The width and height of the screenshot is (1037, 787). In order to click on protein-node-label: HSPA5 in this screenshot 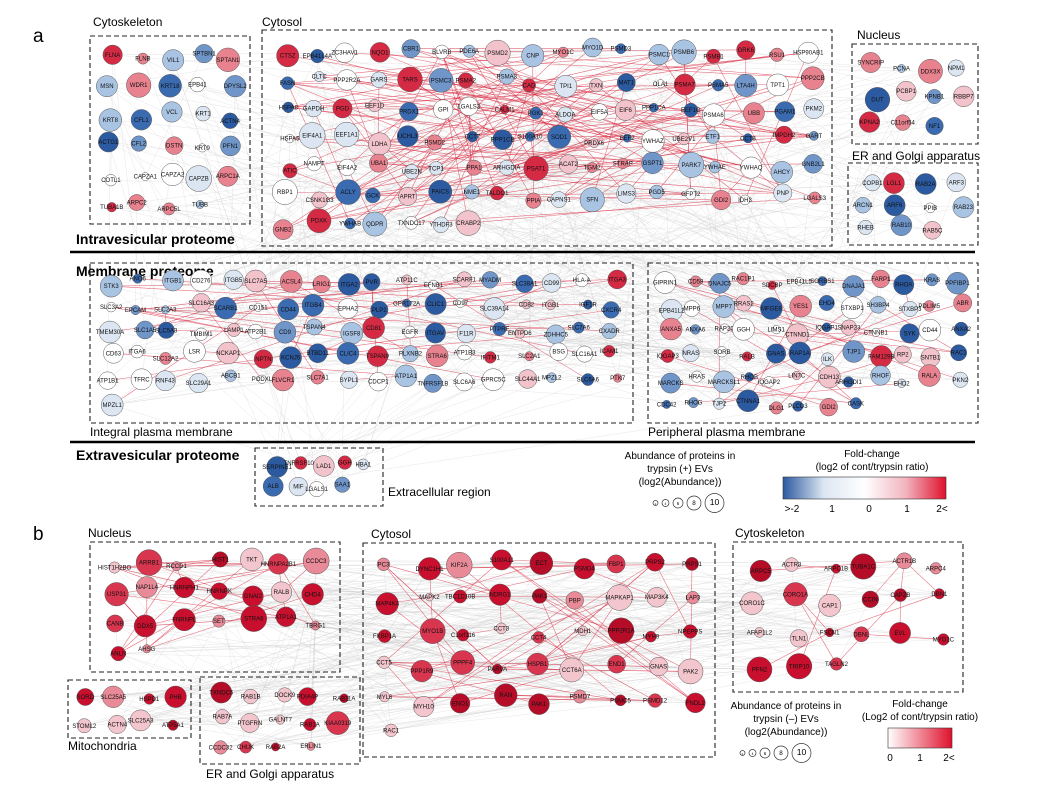, I will do `click(290, 140)`.